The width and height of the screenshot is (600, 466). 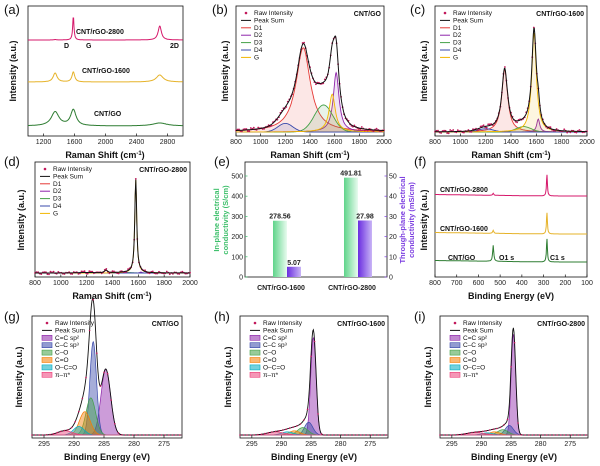 I want to click on right-tick-label: 0, so click(x=391, y=278).